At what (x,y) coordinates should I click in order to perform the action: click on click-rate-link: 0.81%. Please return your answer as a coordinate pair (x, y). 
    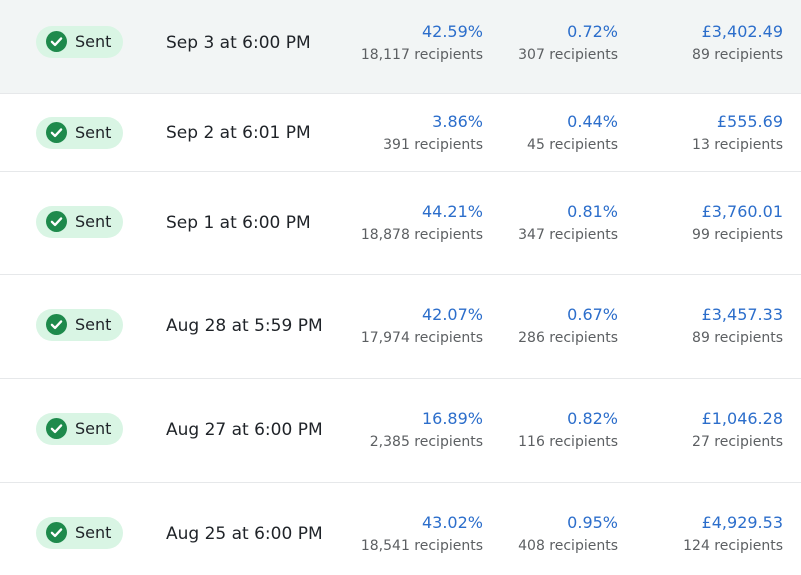
    Looking at the image, I should click on (592, 211).